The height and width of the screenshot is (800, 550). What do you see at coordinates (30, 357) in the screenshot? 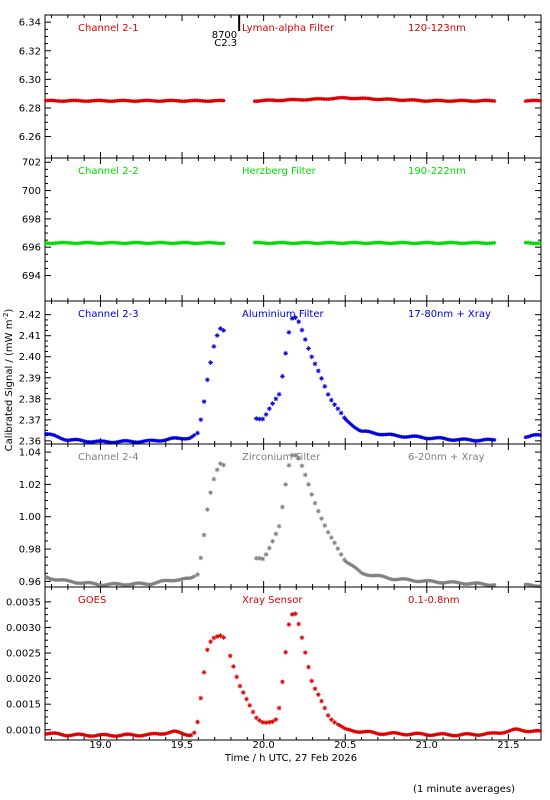
I see `y-tick-label: 2.40` at bounding box center [30, 357].